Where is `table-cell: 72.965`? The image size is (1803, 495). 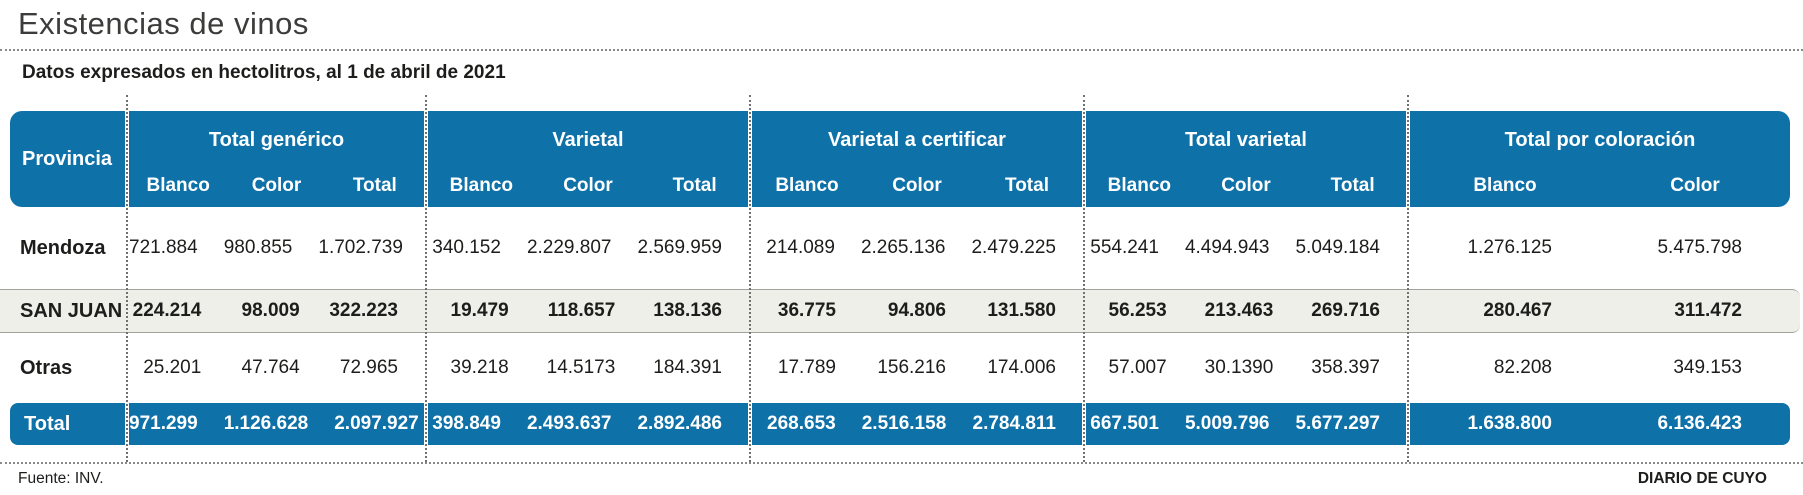
table-cell: 72.965 is located at coordinates (368, 367).